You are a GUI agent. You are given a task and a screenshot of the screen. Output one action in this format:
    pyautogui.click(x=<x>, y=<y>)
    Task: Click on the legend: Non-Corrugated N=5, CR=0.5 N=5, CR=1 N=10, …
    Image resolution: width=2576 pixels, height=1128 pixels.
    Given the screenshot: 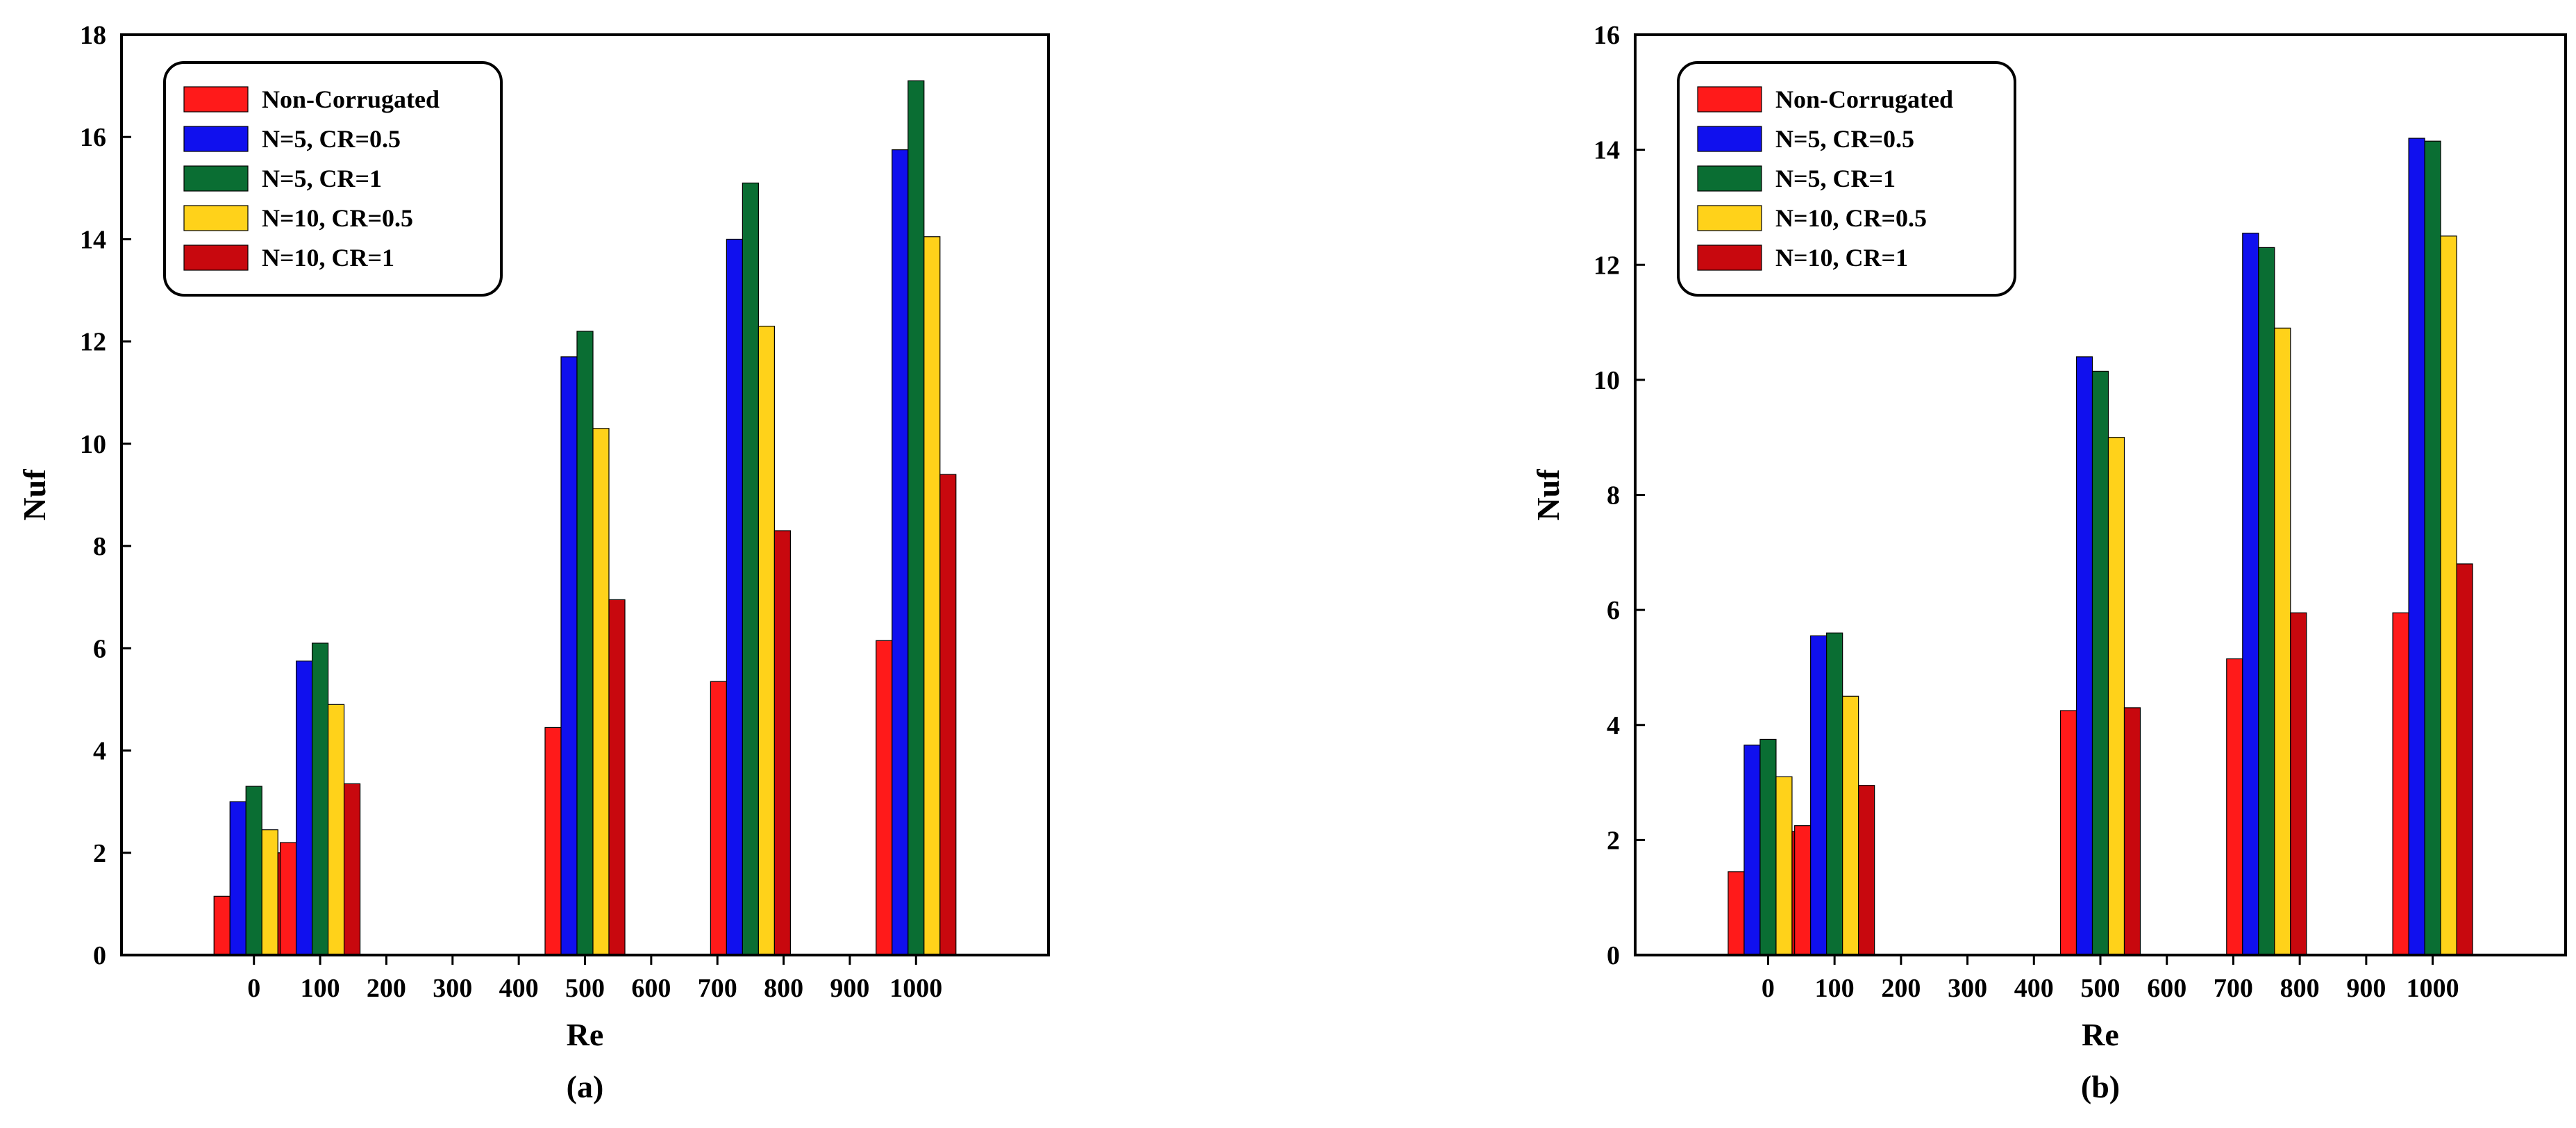 What is the action you would take?
    pyautogui.click(x=333, y=179)
    